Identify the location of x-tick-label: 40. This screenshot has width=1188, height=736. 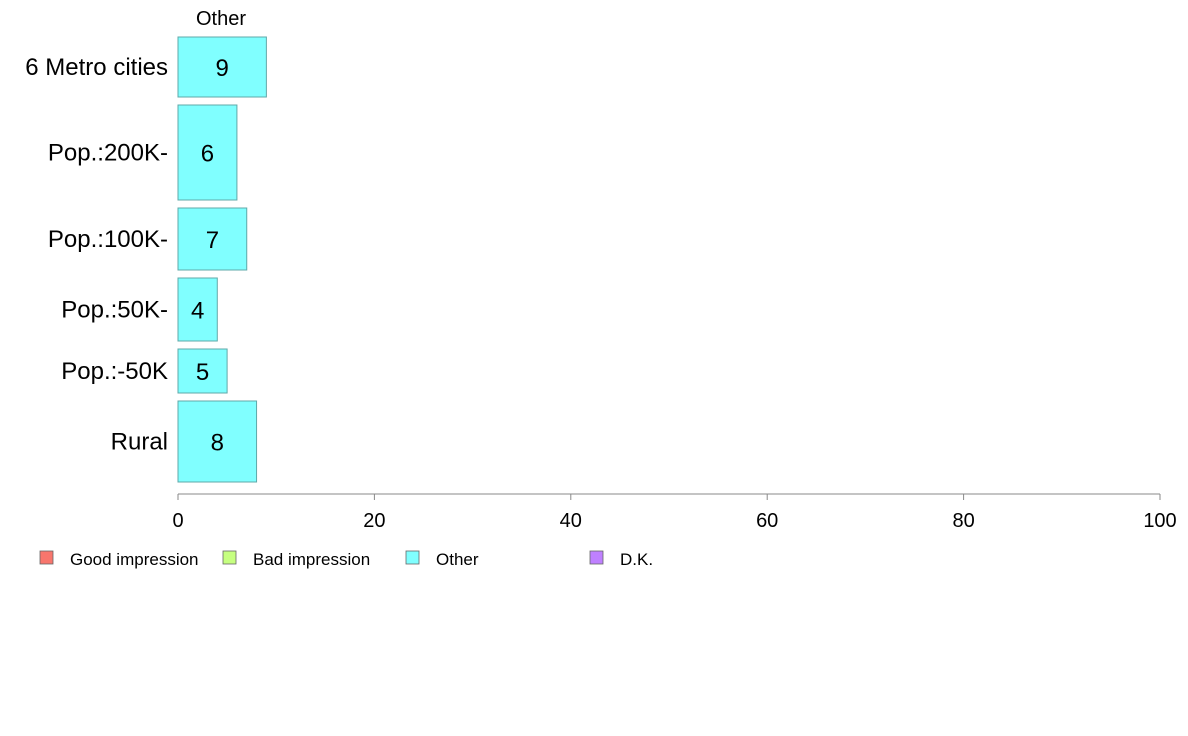
(571, 521).